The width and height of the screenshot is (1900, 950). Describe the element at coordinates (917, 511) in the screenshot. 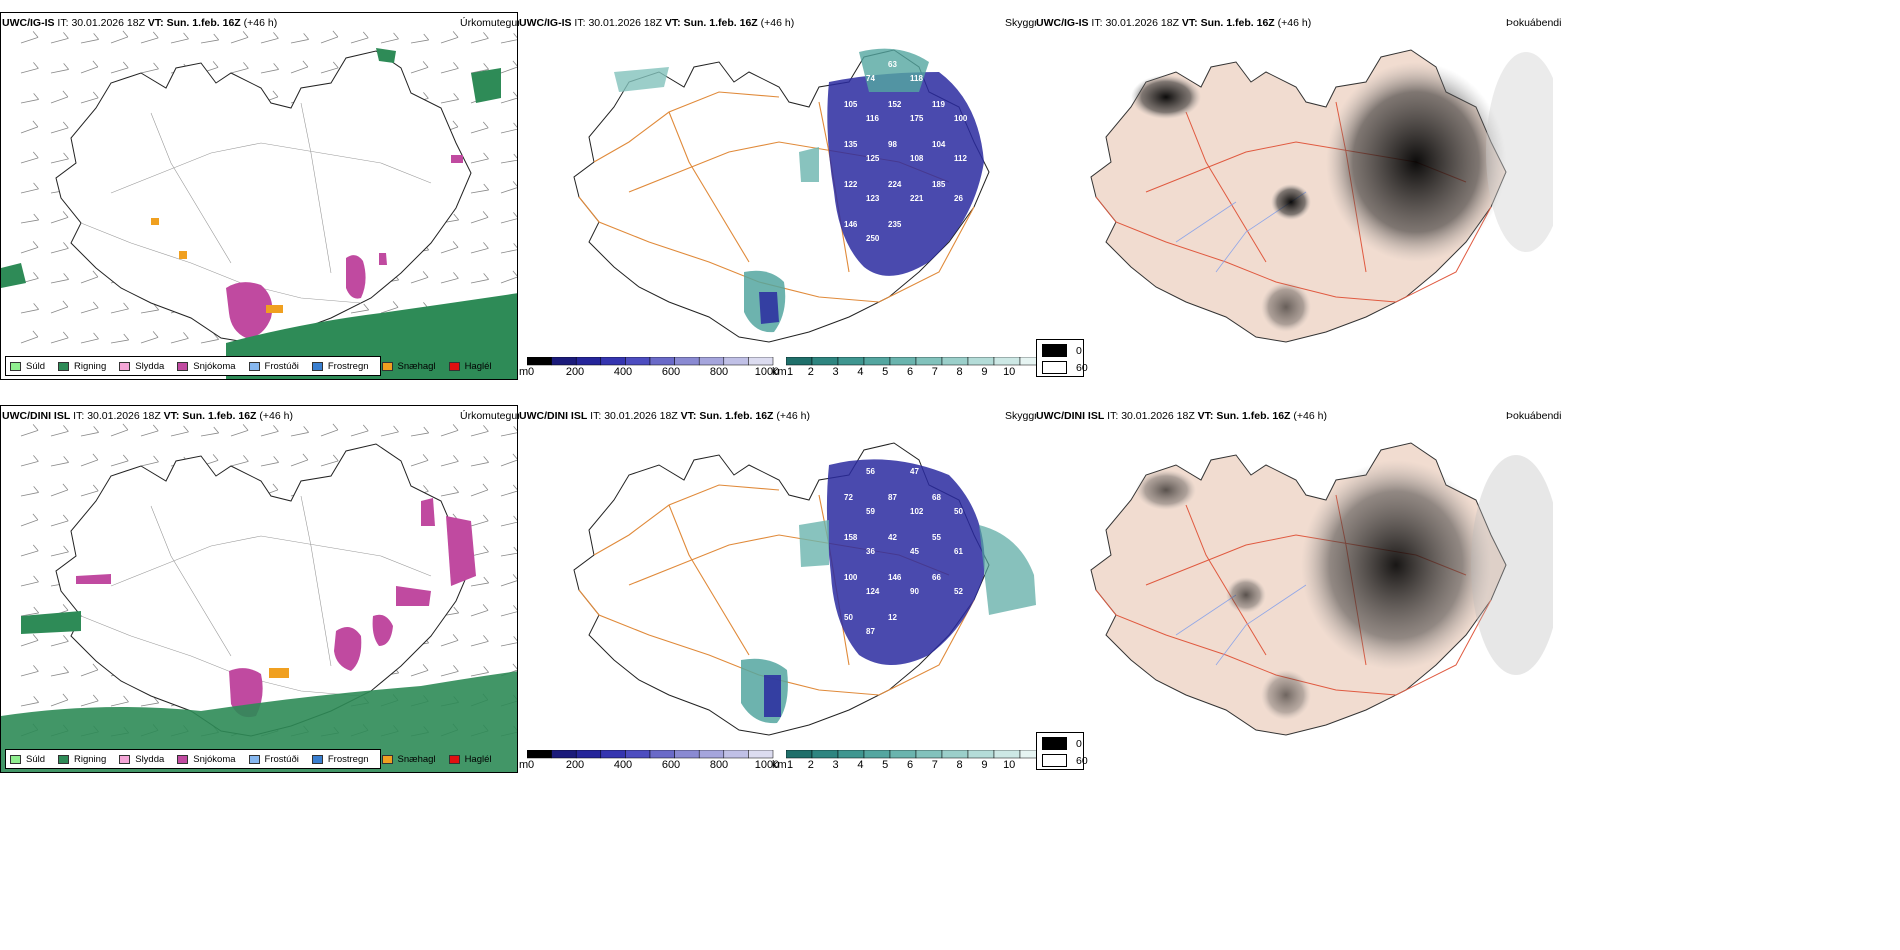

I see `visibility-value-label: 102` at that location.